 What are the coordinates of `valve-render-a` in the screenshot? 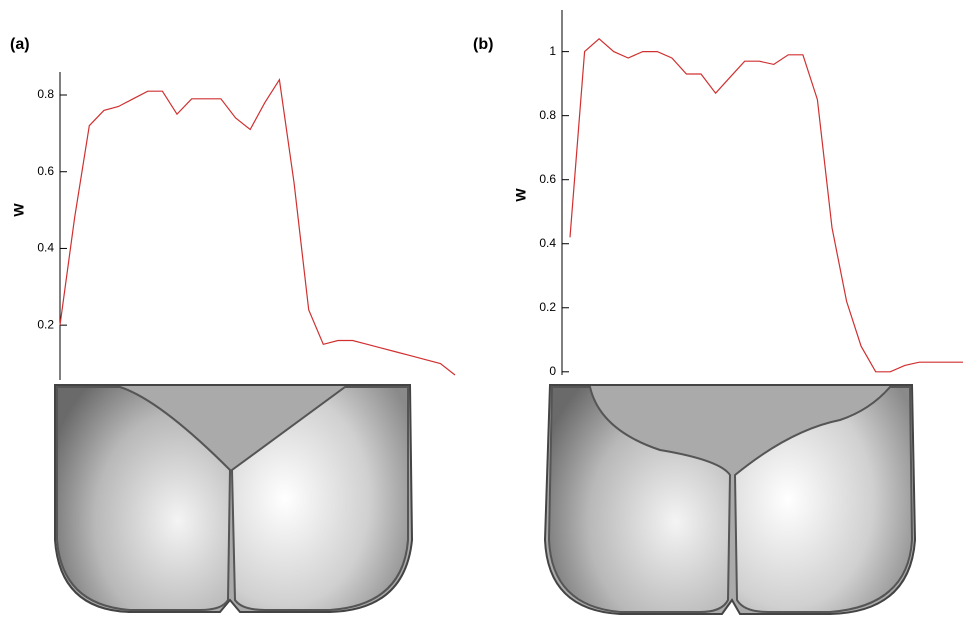 It's located at (234, 498).